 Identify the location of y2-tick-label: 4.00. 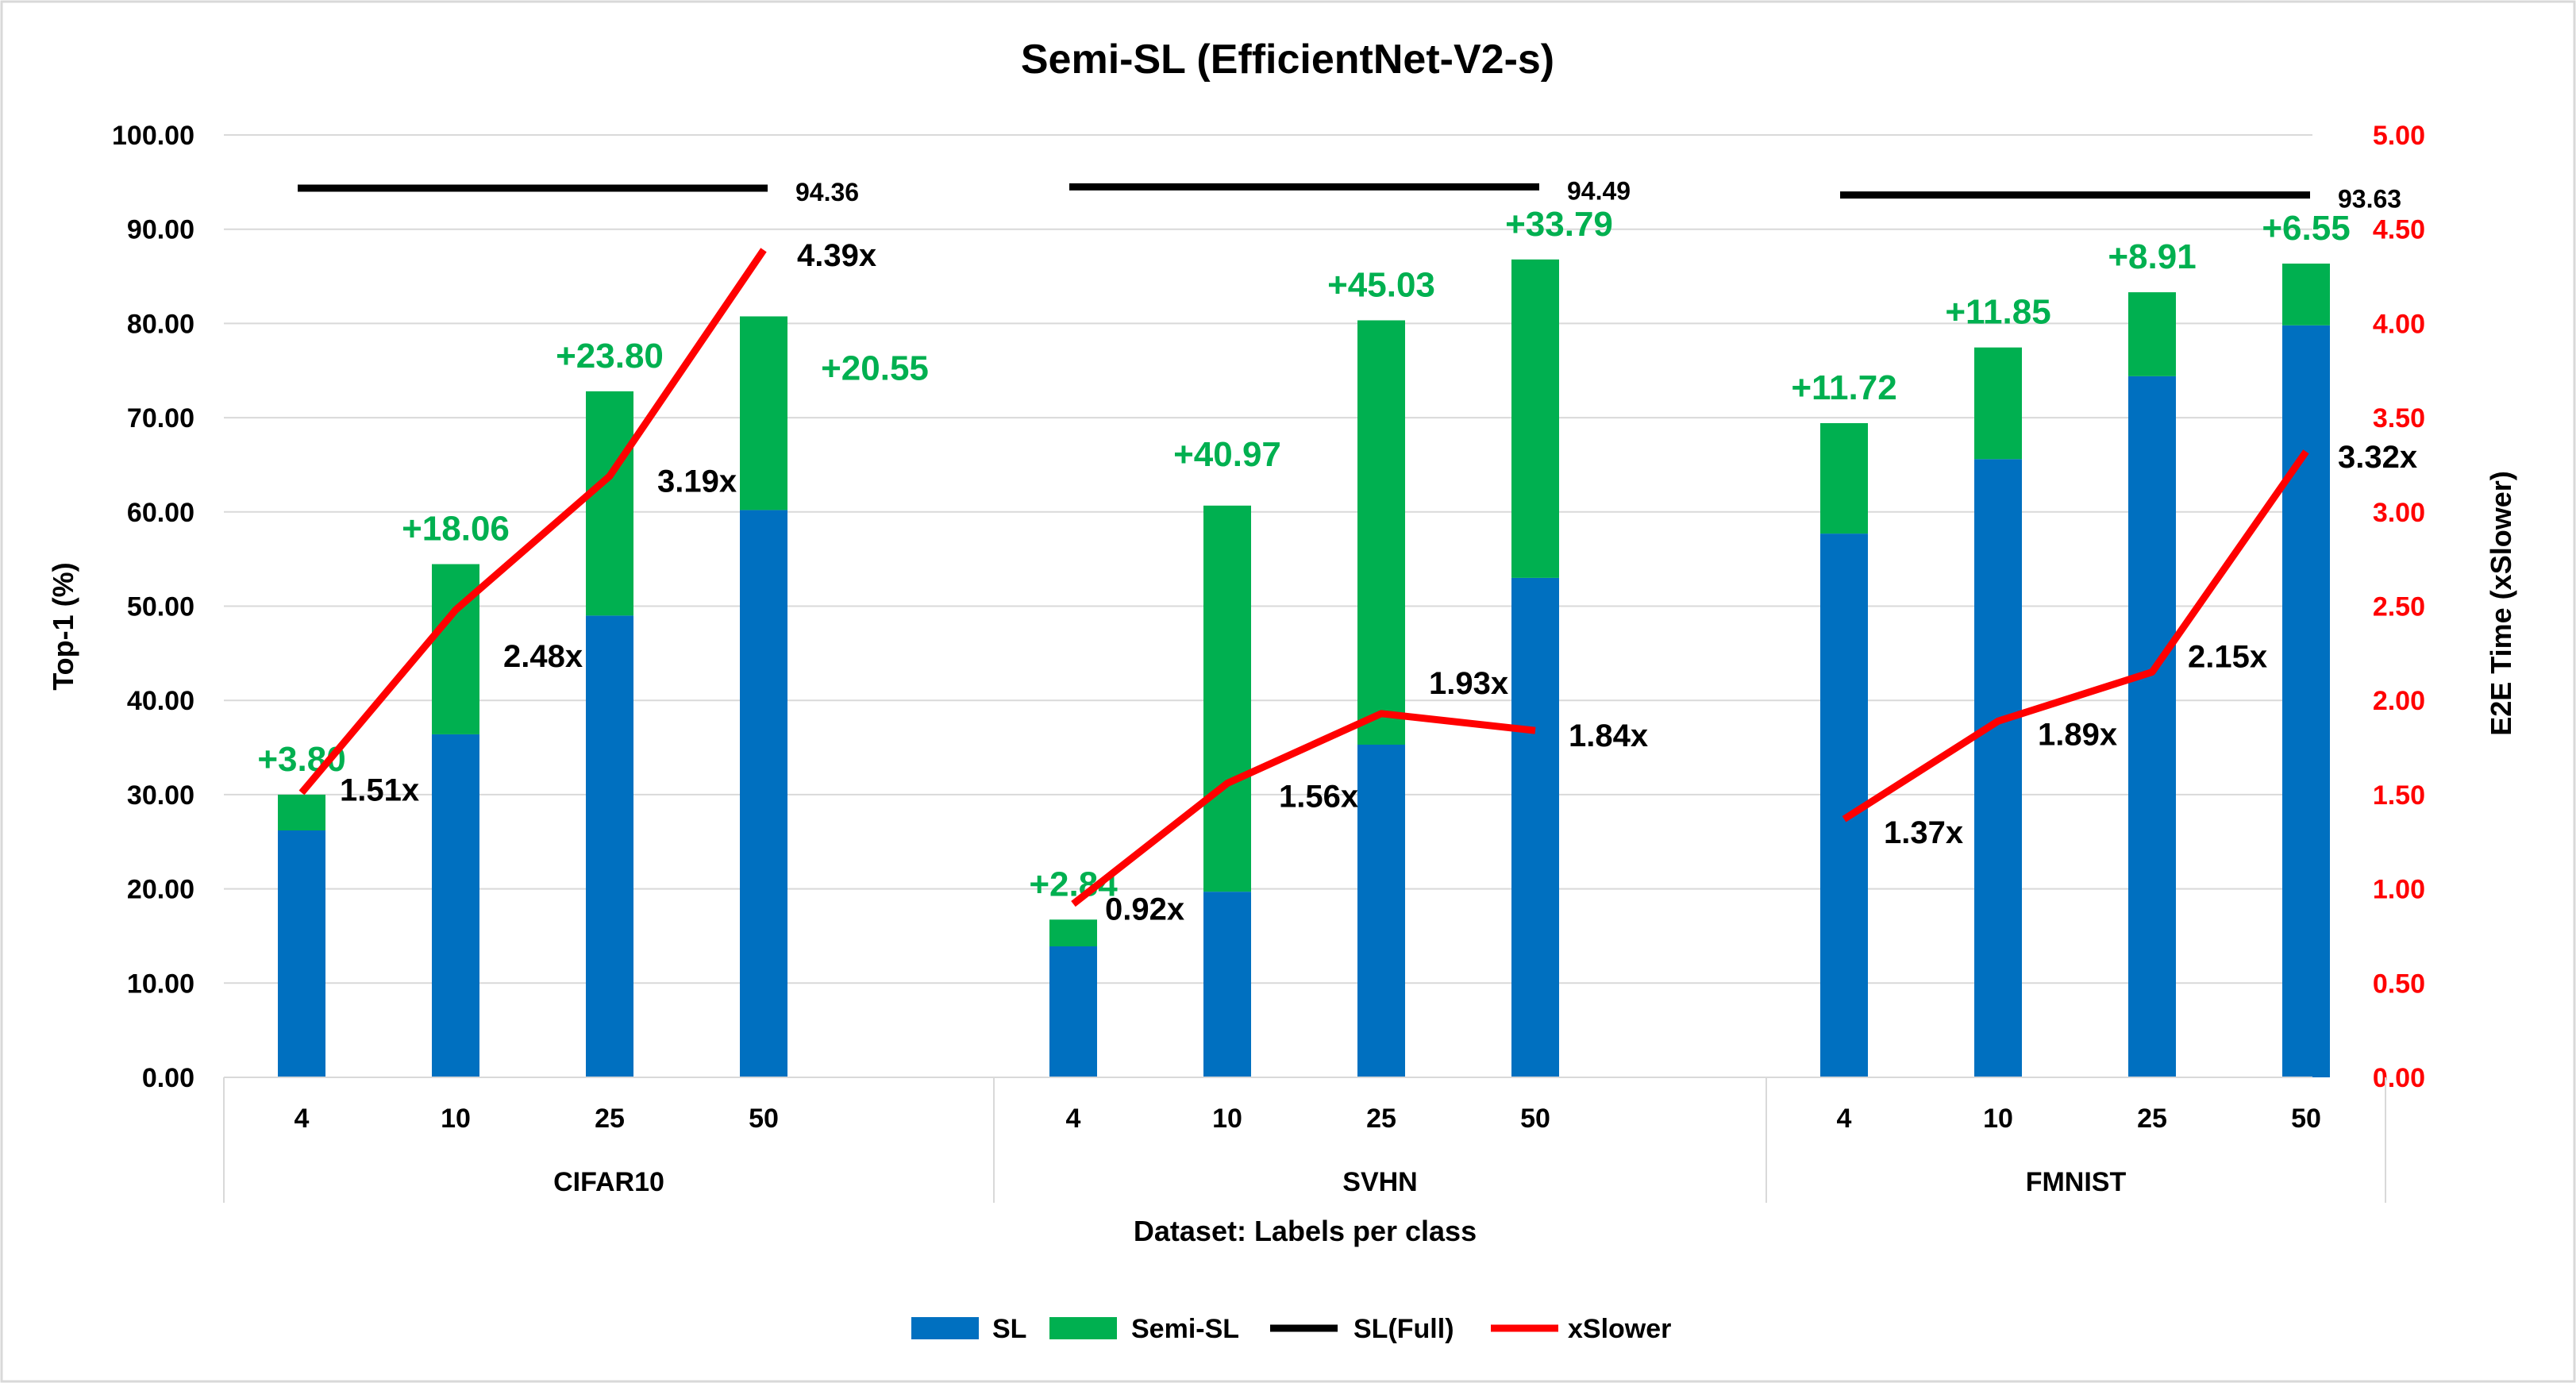
(2399, 324).